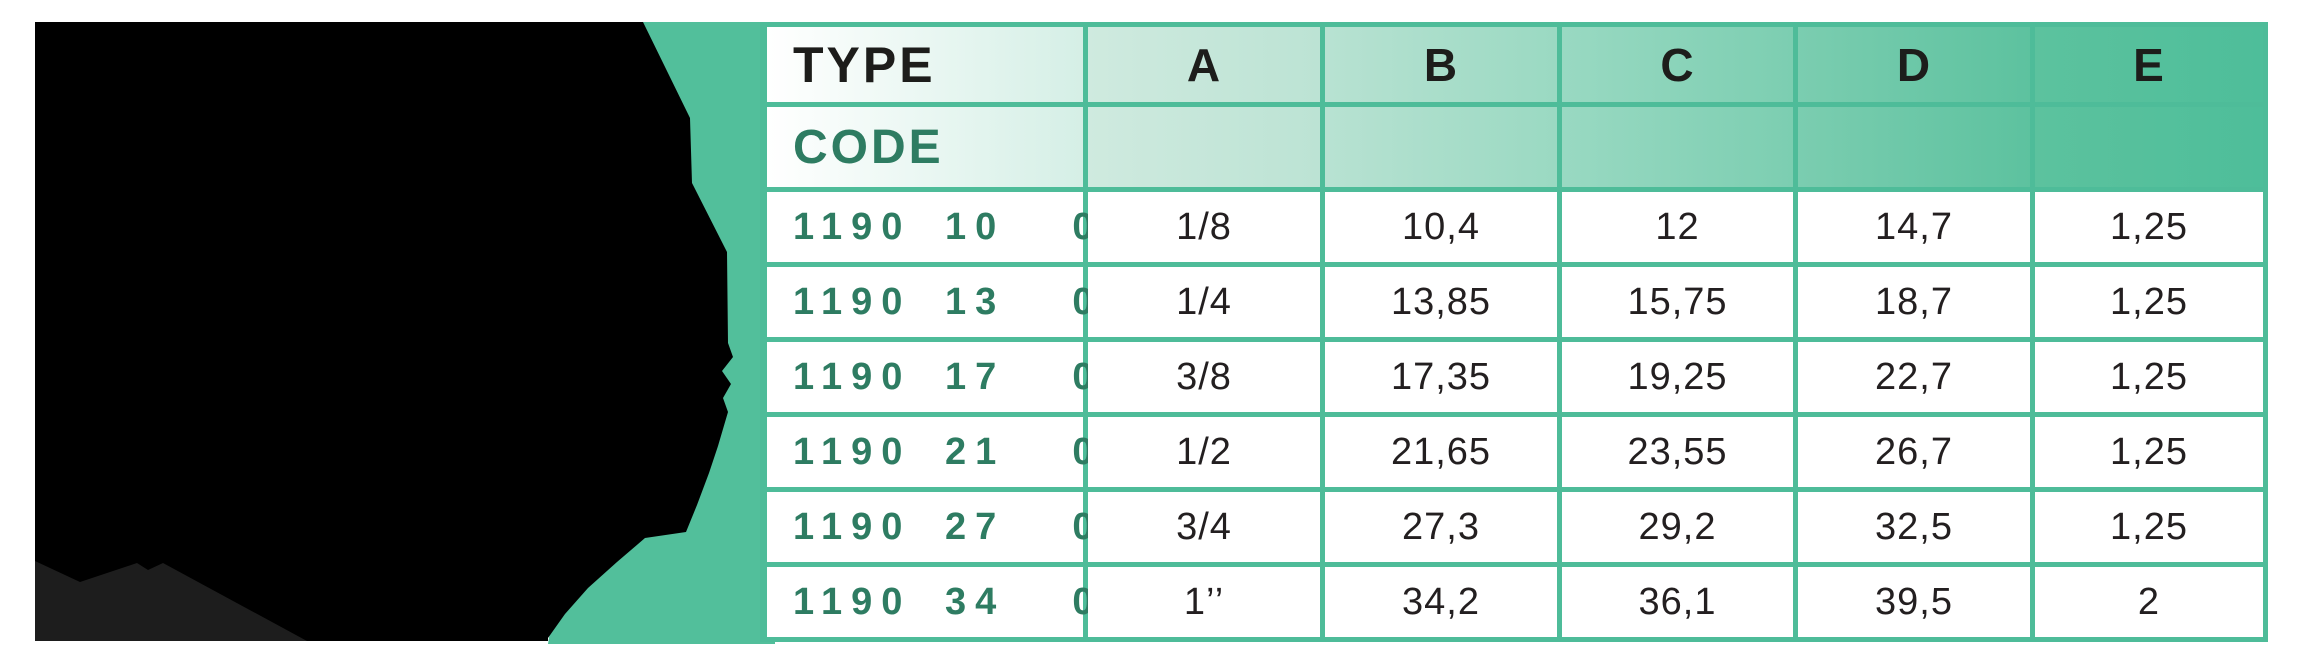 Image resolution: width=2300 pixels, height=662 pixels. I want to click on cell-c: 15,75, so click(1677, 302).